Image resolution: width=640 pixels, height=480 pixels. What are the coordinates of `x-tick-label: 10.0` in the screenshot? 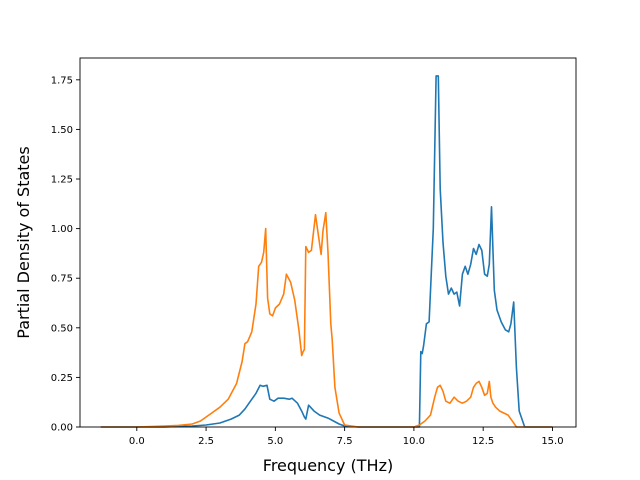 It's located at (414, 441).